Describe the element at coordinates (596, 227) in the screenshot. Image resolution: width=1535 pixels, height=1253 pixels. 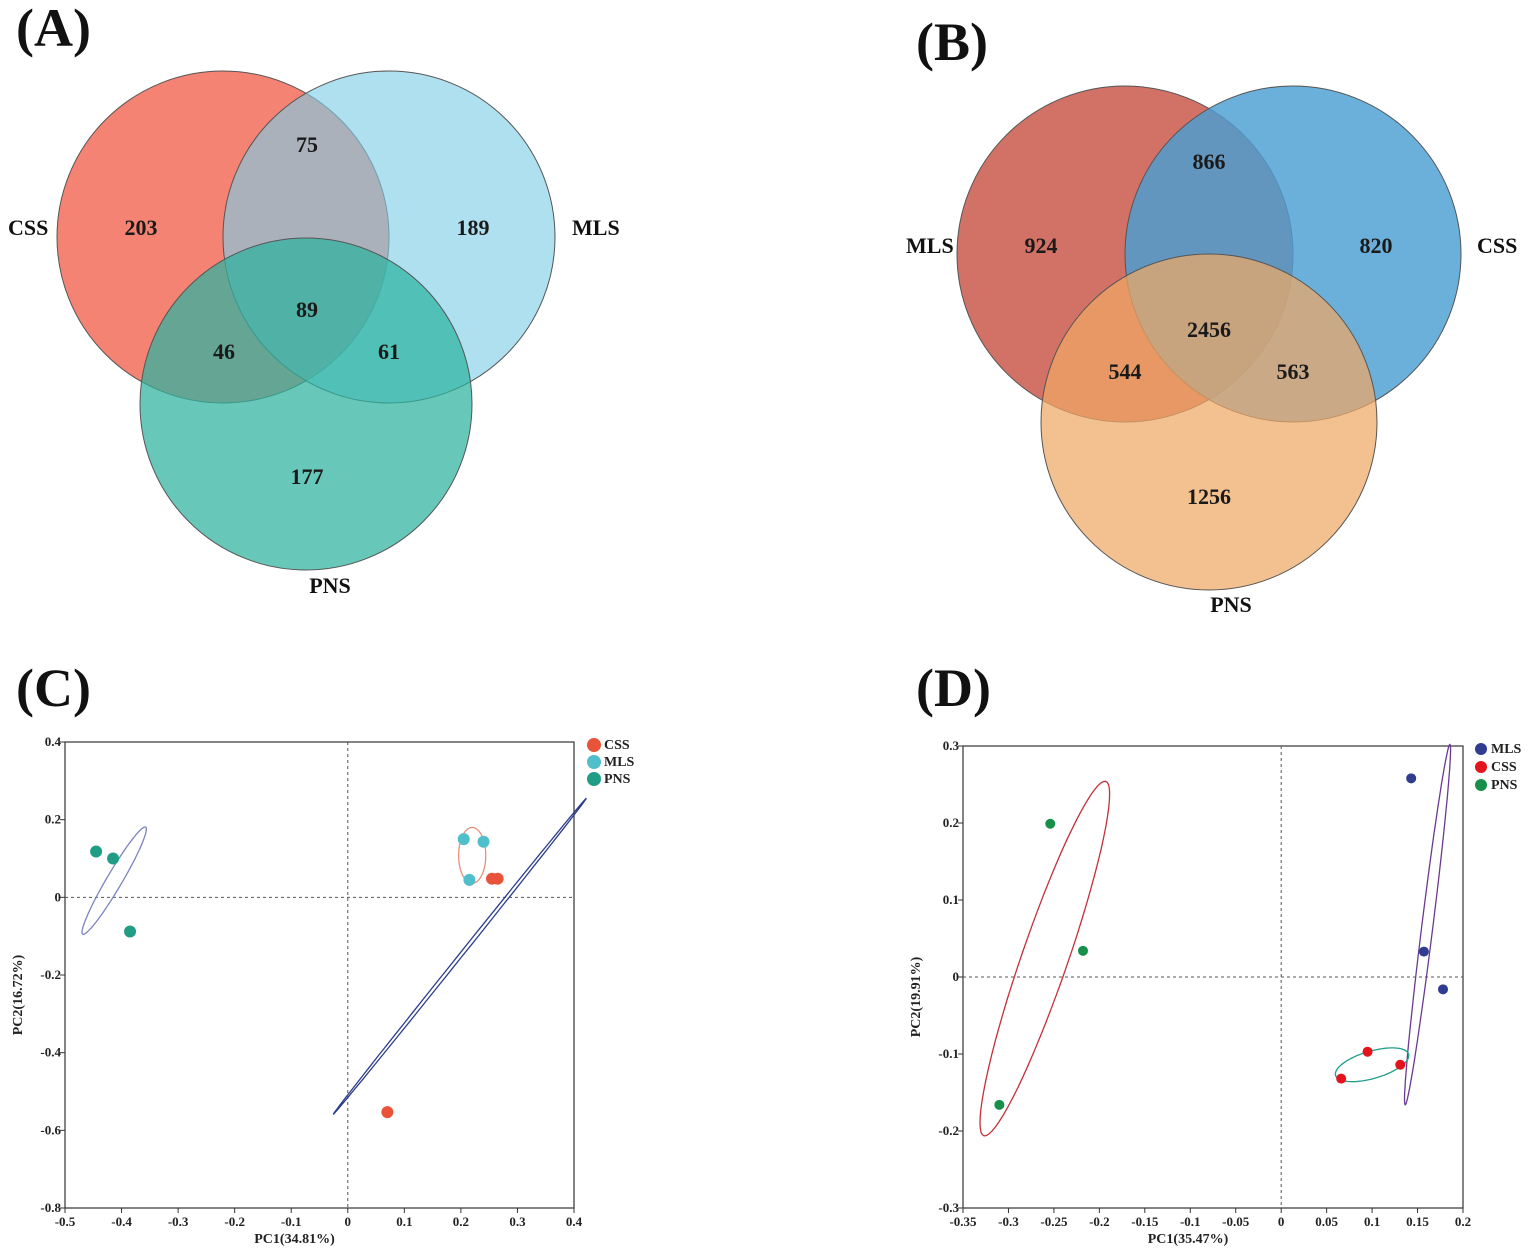
I see `venn-a-label-2: MLS` at that location.